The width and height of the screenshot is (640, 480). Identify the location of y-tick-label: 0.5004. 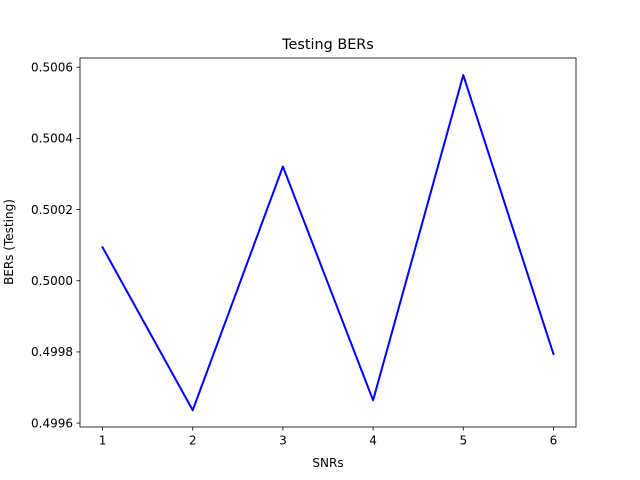
(52, 139).